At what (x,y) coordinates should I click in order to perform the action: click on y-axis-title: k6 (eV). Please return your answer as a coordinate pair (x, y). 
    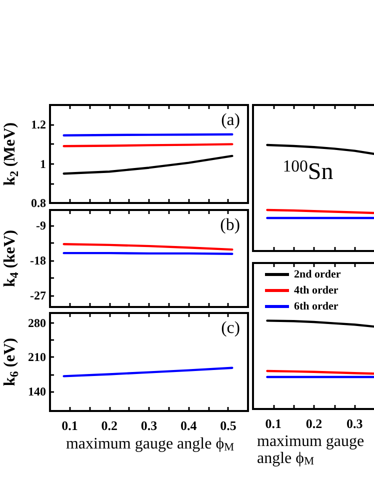
    Looking at the image, I should click on (11, 362).